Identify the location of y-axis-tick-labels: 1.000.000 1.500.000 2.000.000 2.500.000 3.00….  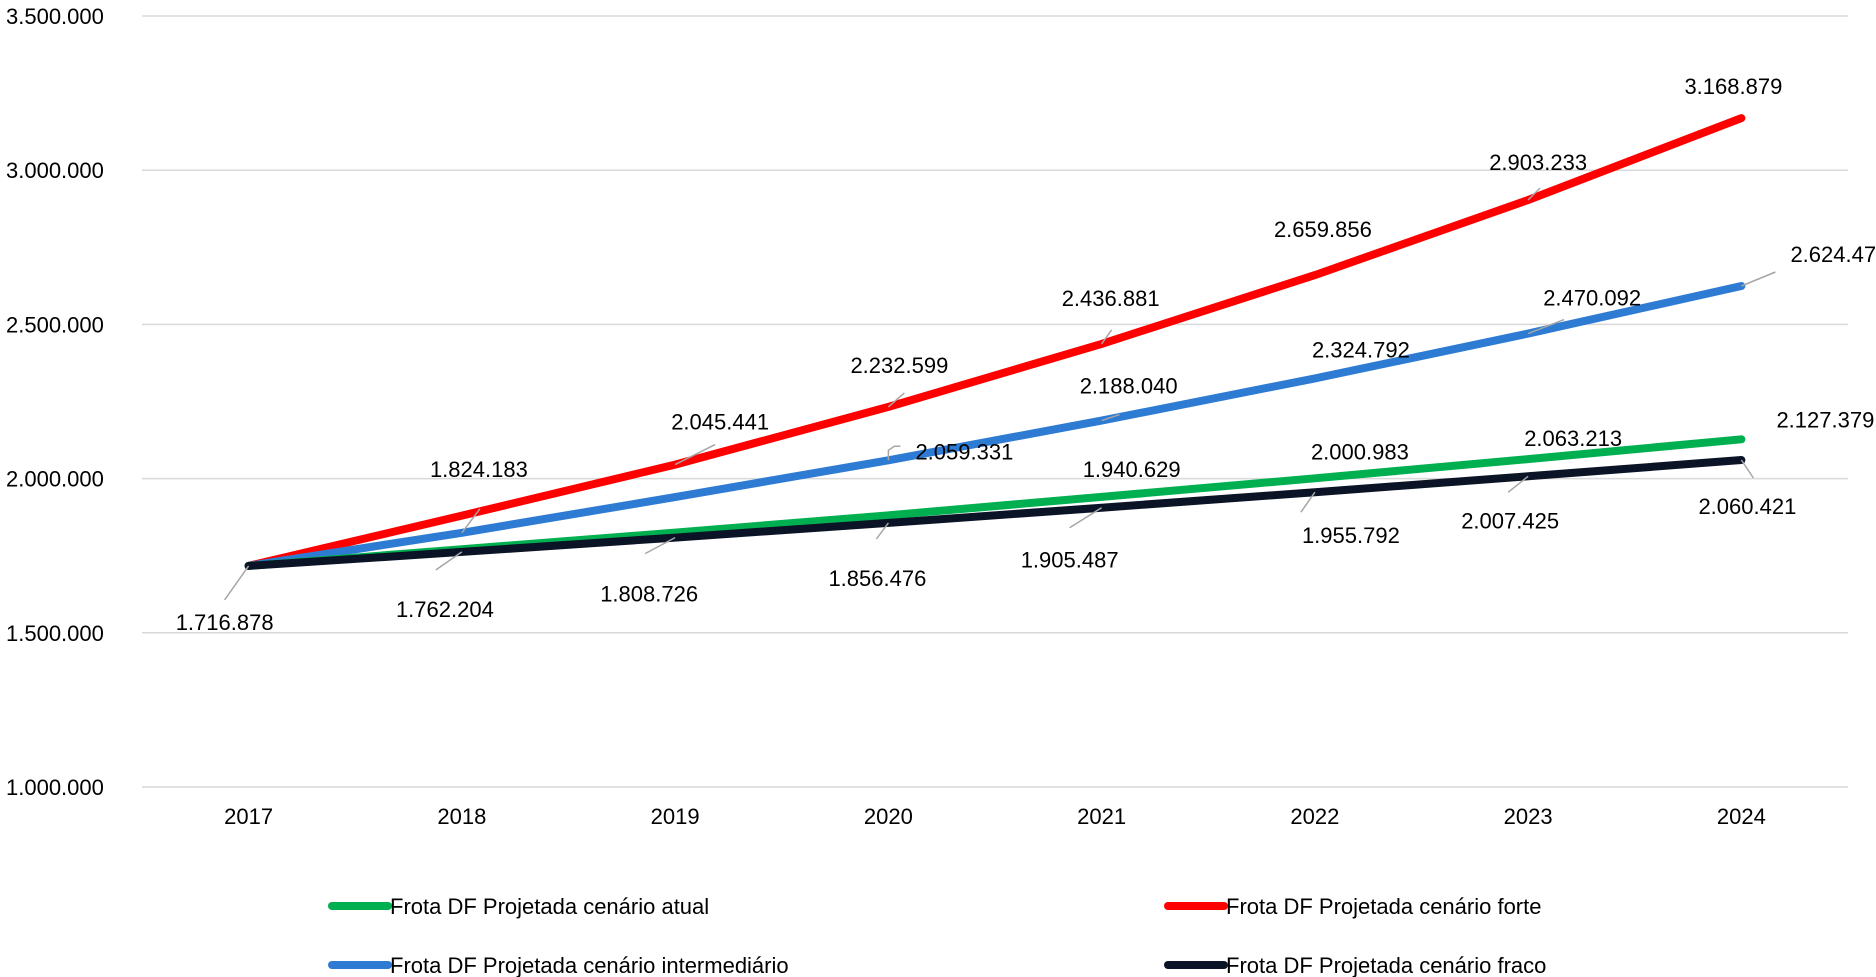
(55, 402).